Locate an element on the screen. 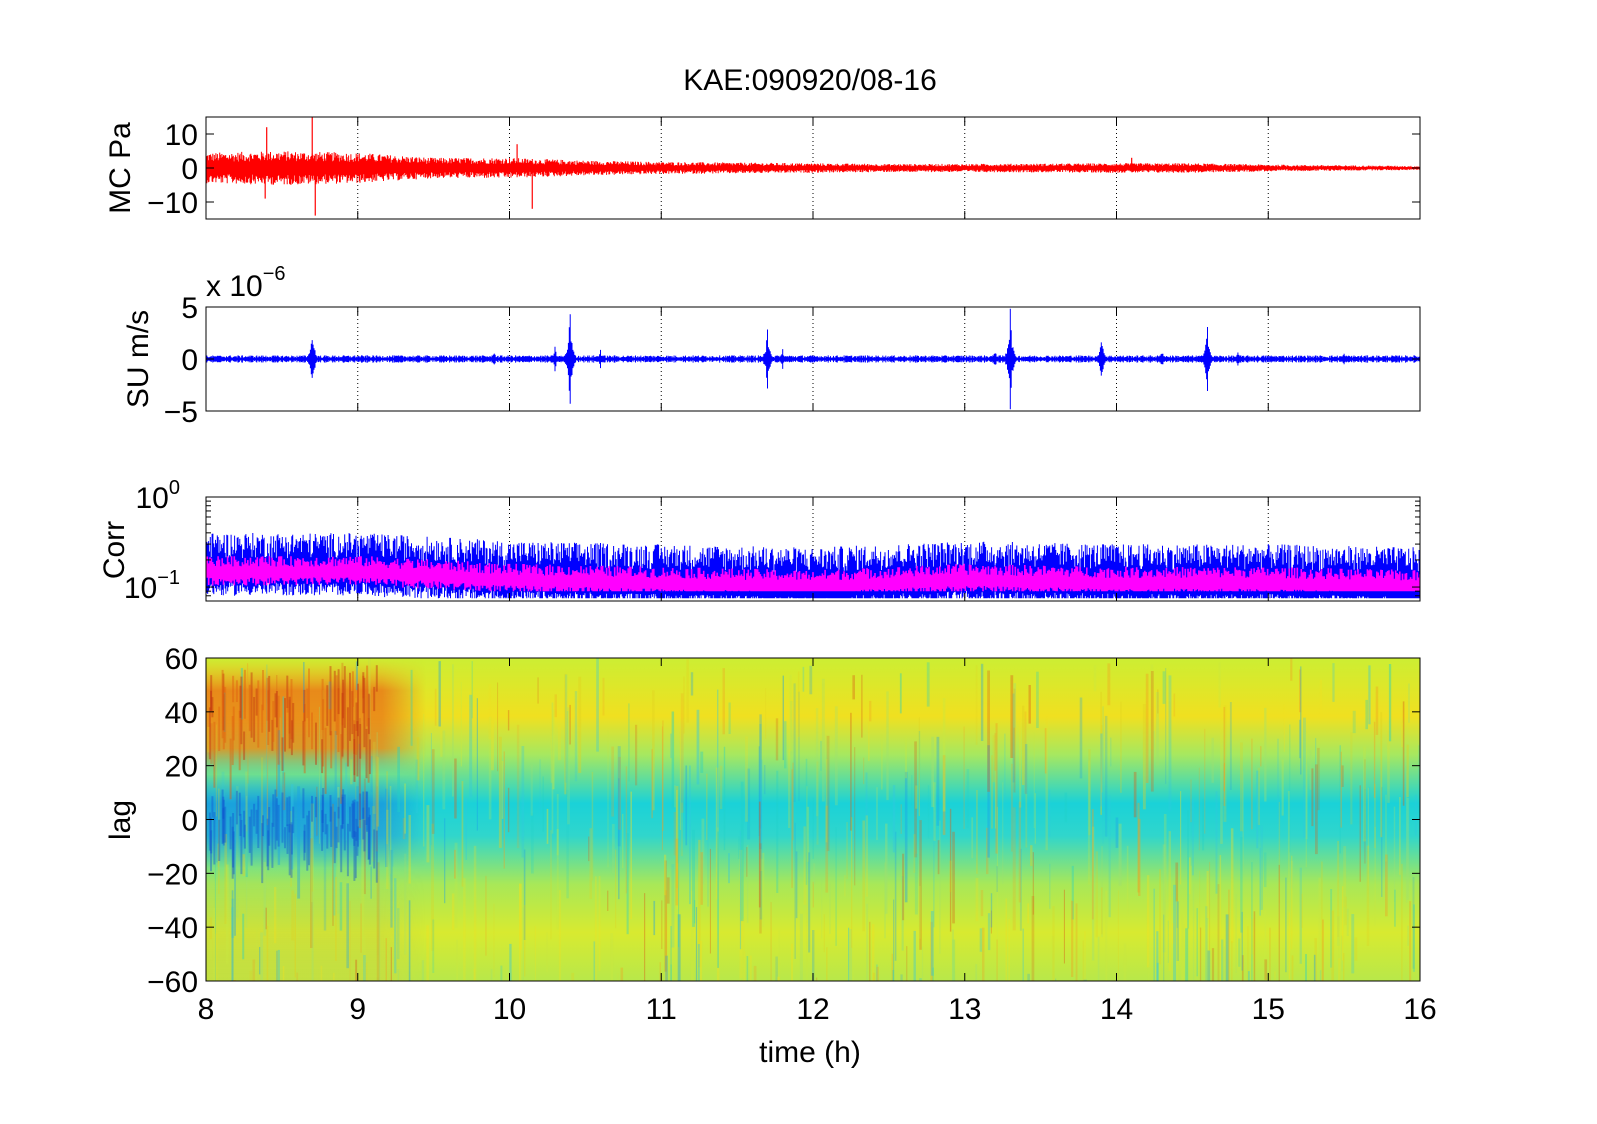 The height and width of the screenshot is (1124, 1597). su-velocity-scale-factor: x 10−6 is located at coordinates (246, 283).